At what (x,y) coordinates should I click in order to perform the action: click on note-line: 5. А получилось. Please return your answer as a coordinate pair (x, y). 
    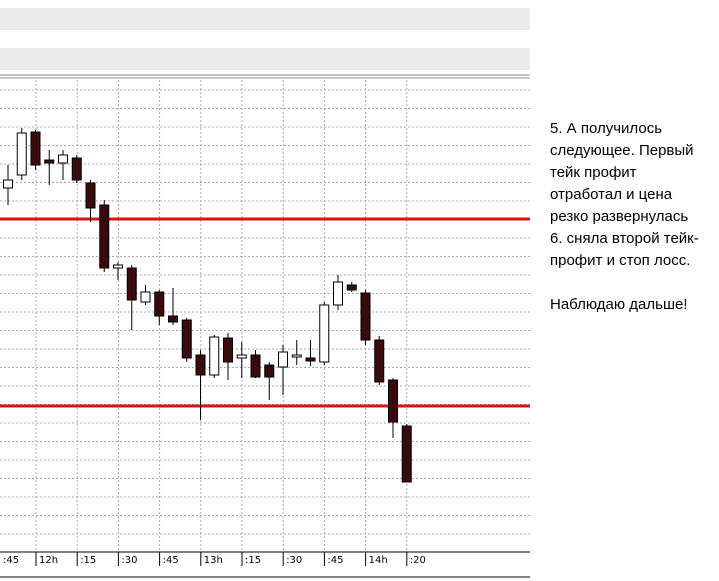
    Looking at the image, I should click on (606, 128).